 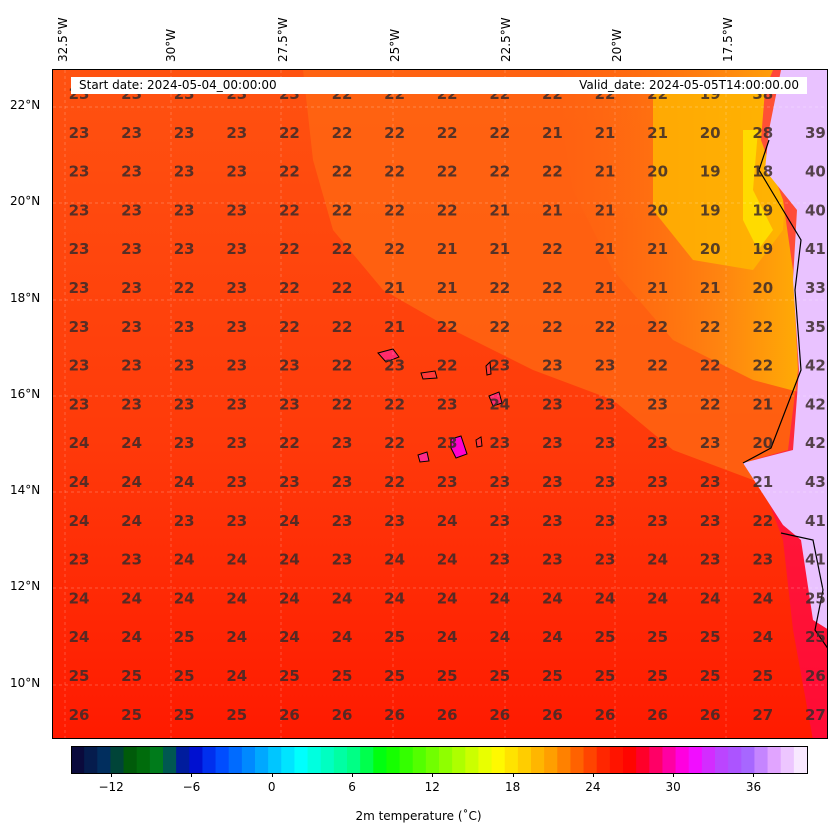 What do you see at coordinates (815, 288) in the screenshot?
I see `temperature-value: 33` at bounding box center [815, 288].